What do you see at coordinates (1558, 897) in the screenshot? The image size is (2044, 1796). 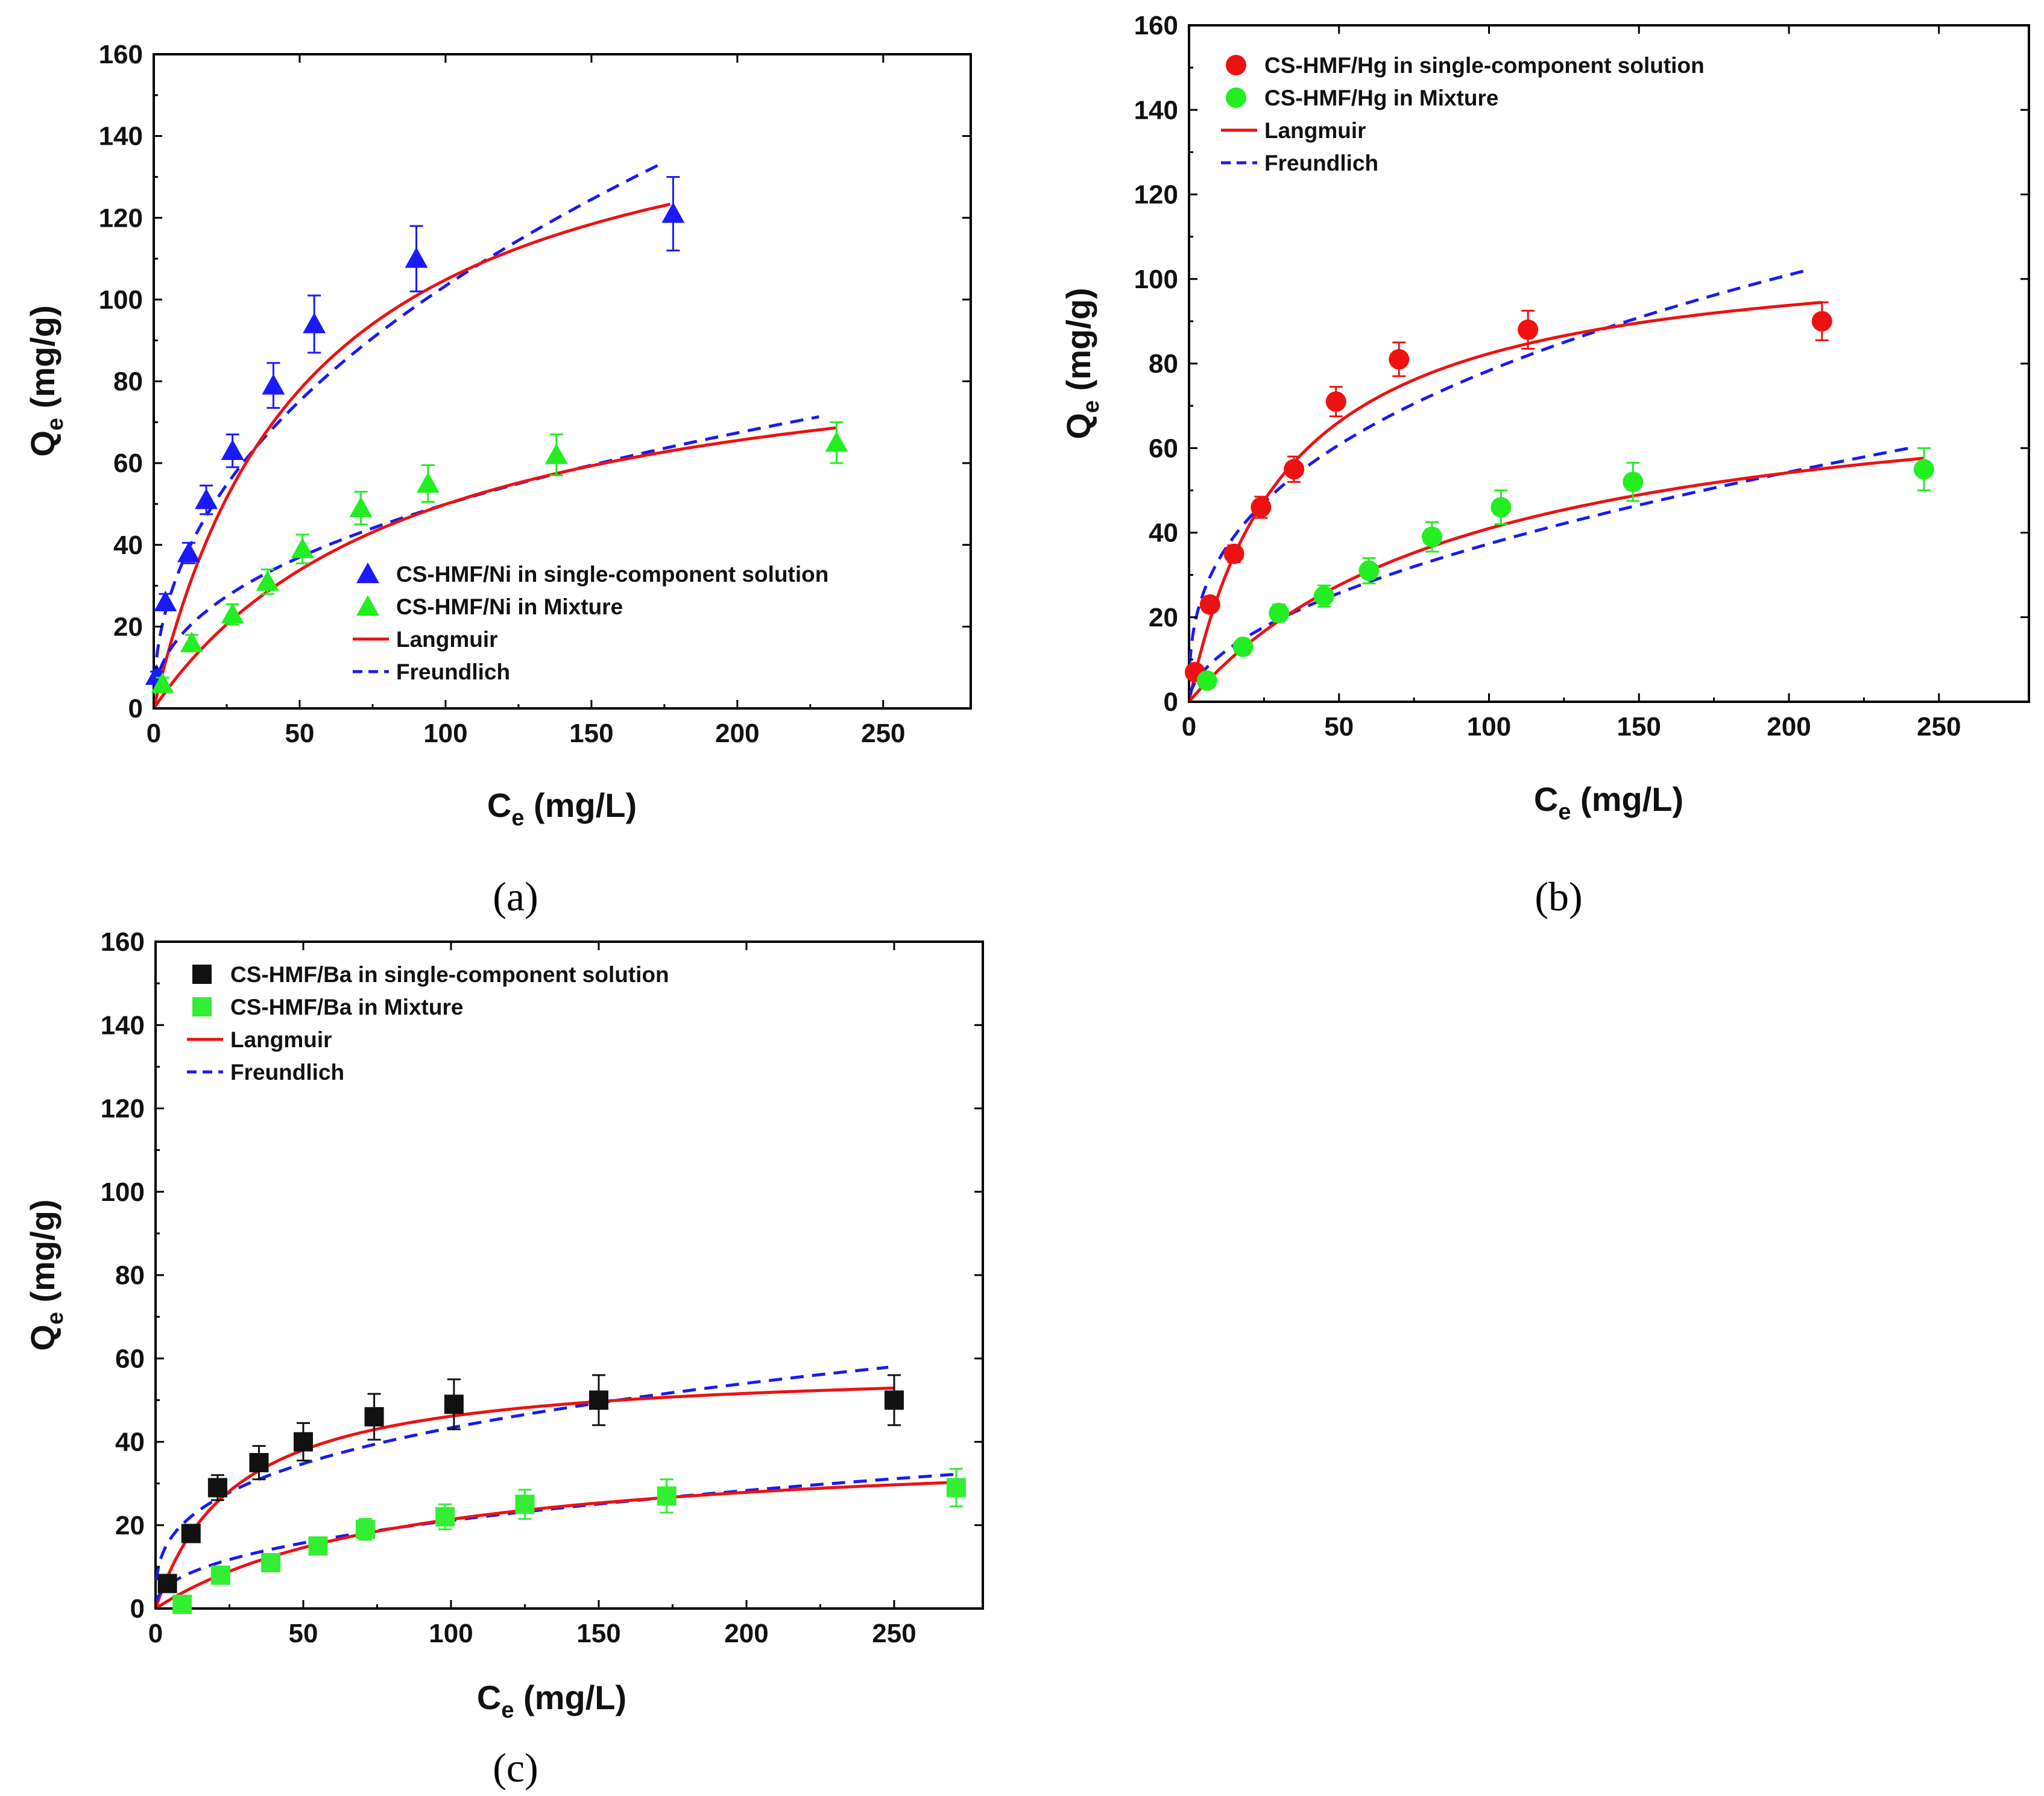 I see `panel-b-caption: (b)` at bounding box center [1558, 897].